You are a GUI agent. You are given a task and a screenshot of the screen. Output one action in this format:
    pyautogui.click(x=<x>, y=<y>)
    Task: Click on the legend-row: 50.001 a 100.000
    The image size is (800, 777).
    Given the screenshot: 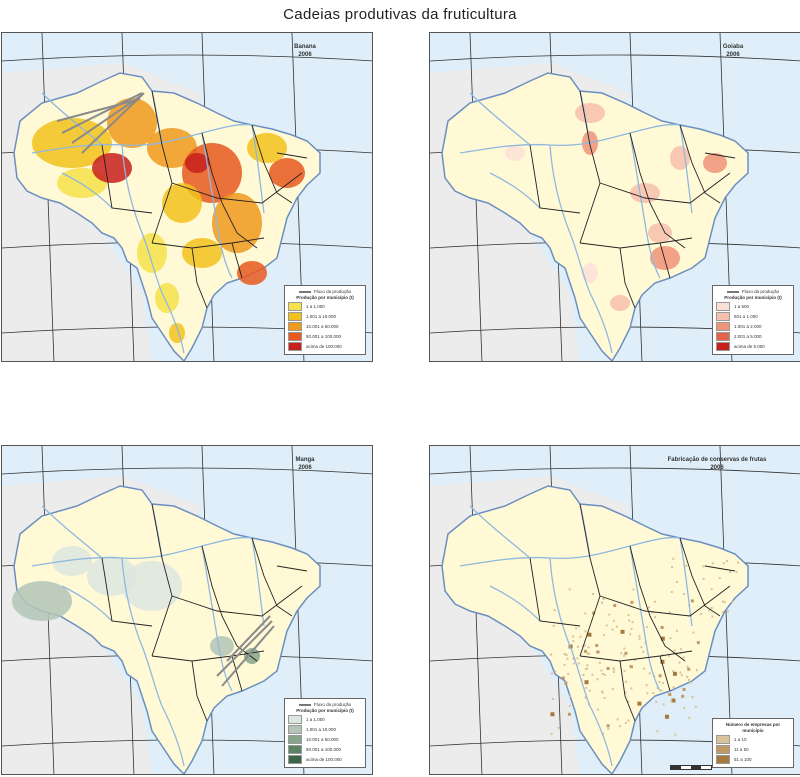 What is the action you would take?
    pyautogui.click(x=325, y=749)
    